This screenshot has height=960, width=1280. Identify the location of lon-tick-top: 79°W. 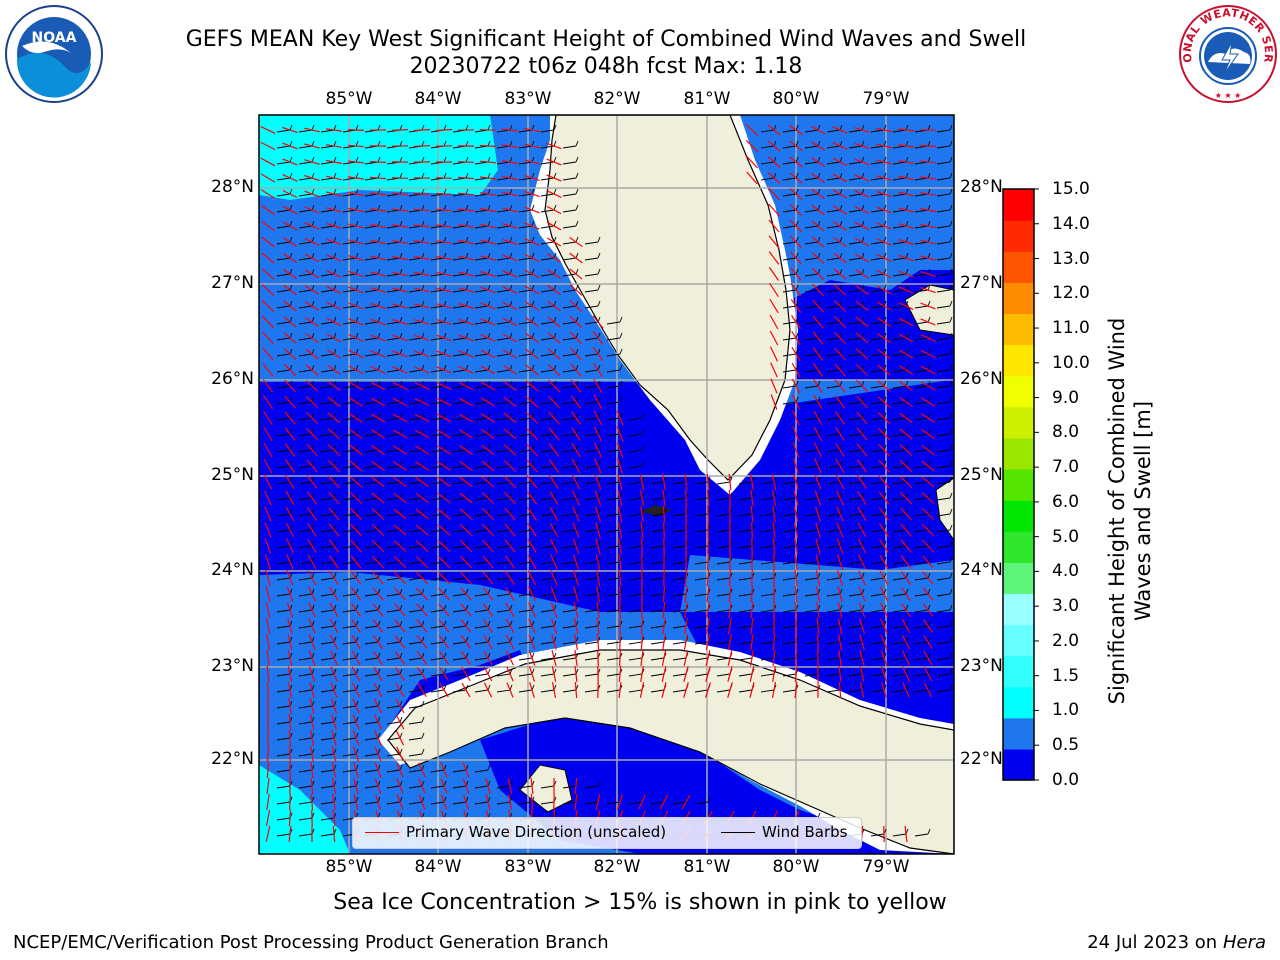
(886, 99).